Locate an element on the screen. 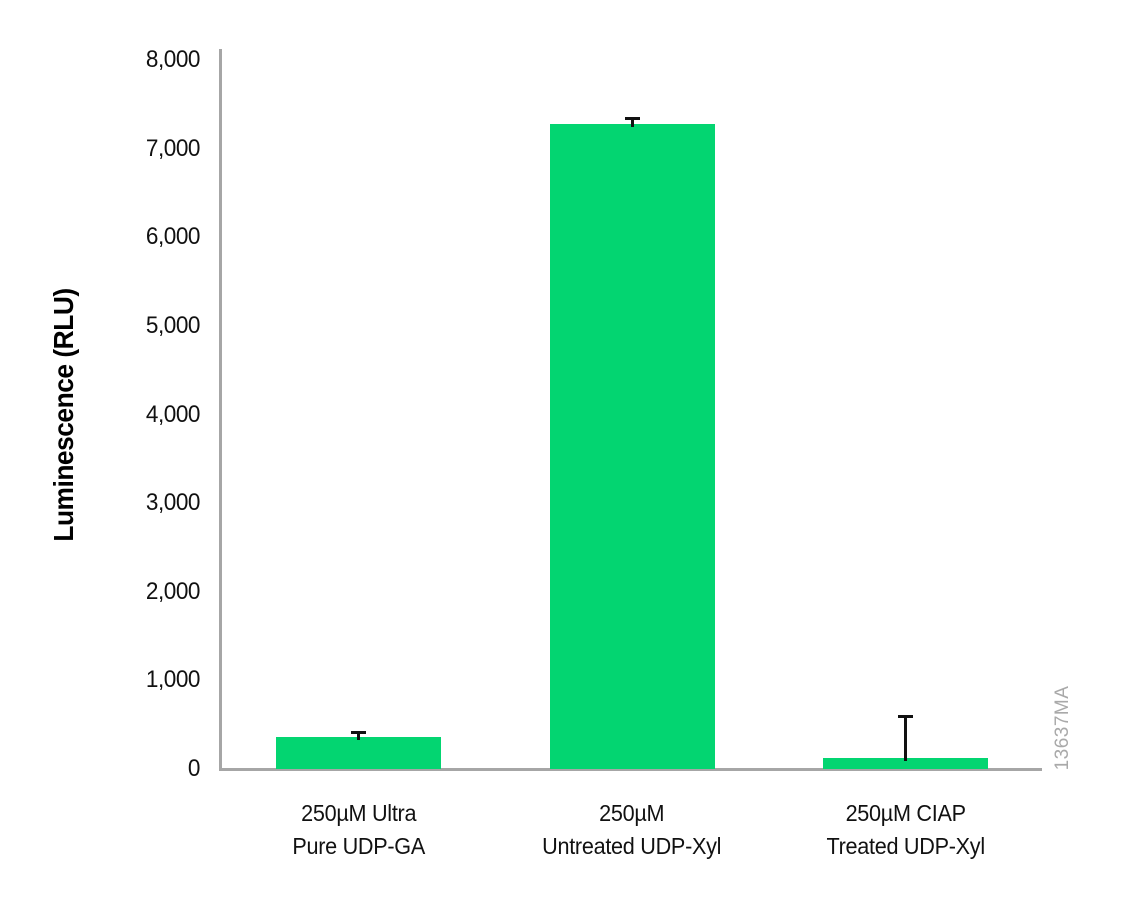 The image size is (1128, 912). y-tick-label: 0 is located at coordinates (194, 768).